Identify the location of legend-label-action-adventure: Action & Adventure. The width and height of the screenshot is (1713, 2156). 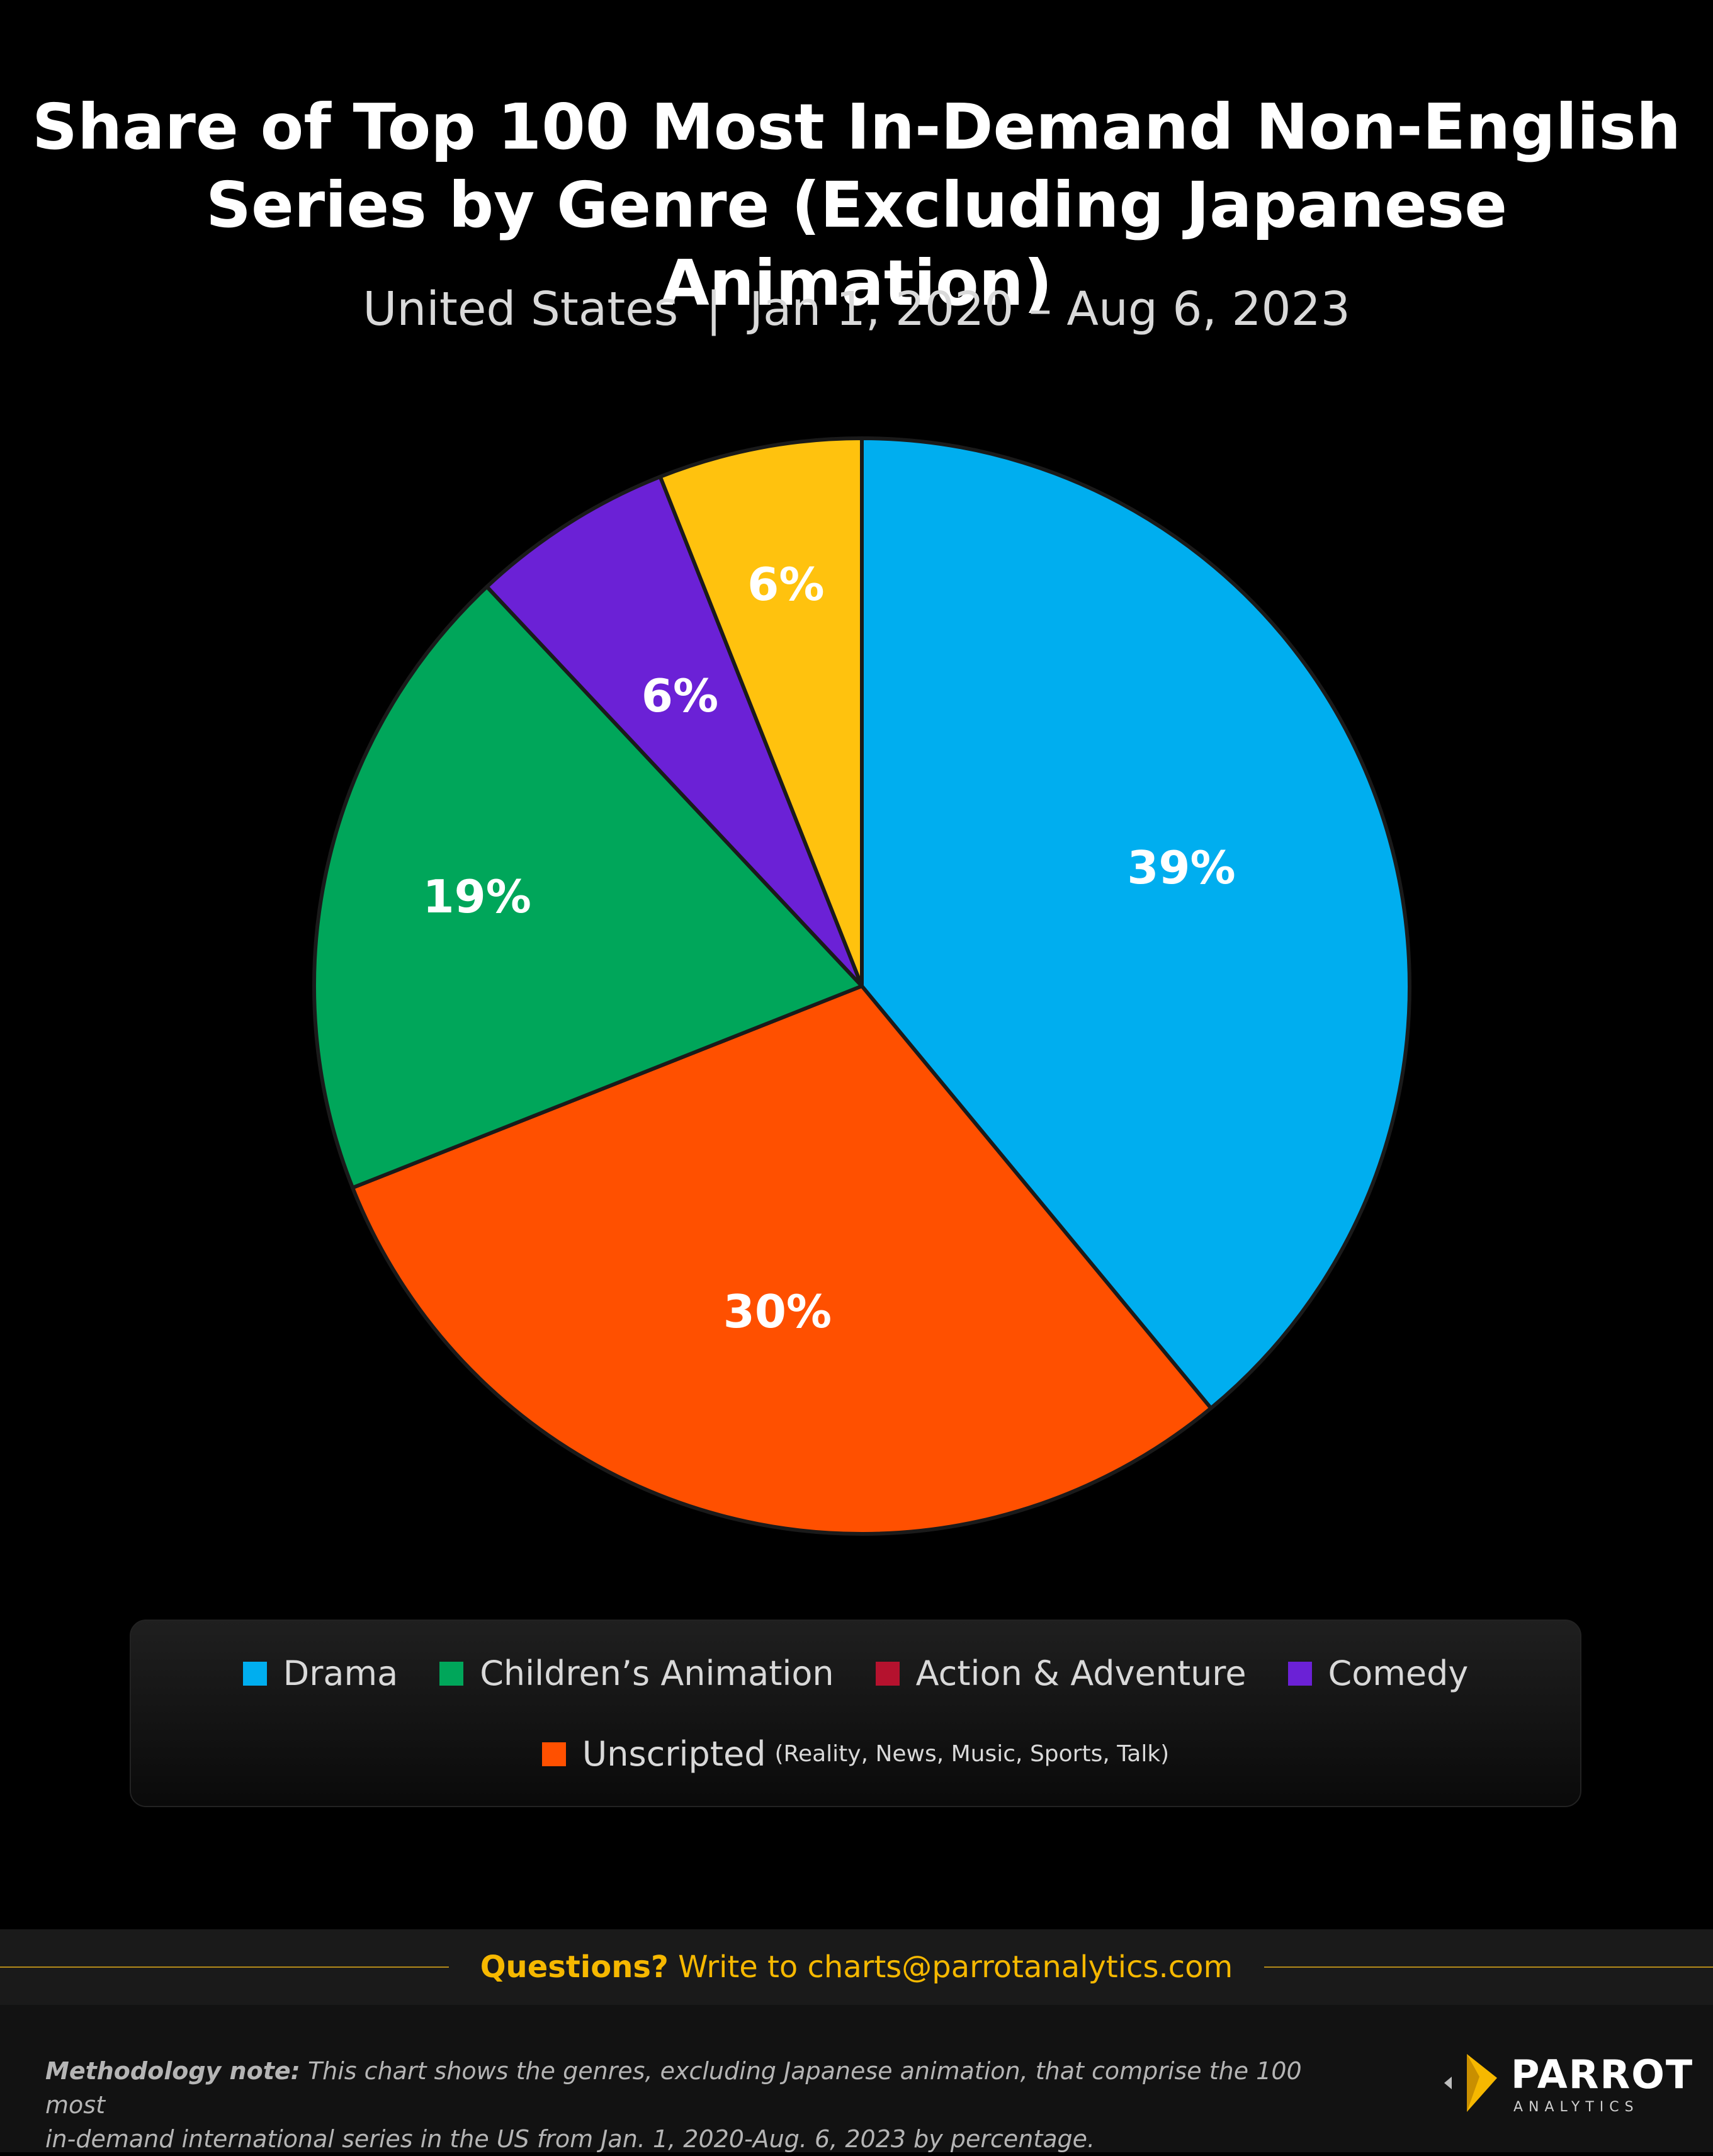
(1081, 1673).